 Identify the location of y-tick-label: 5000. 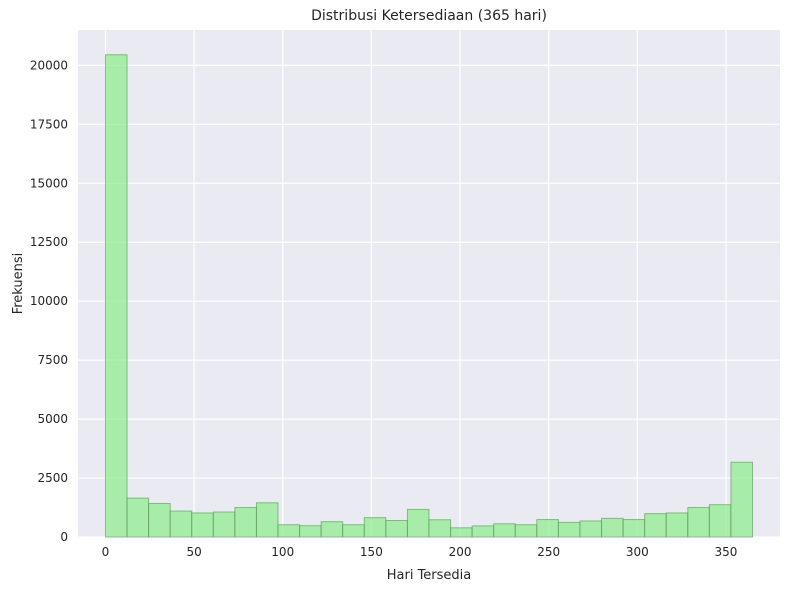
(52, 419).